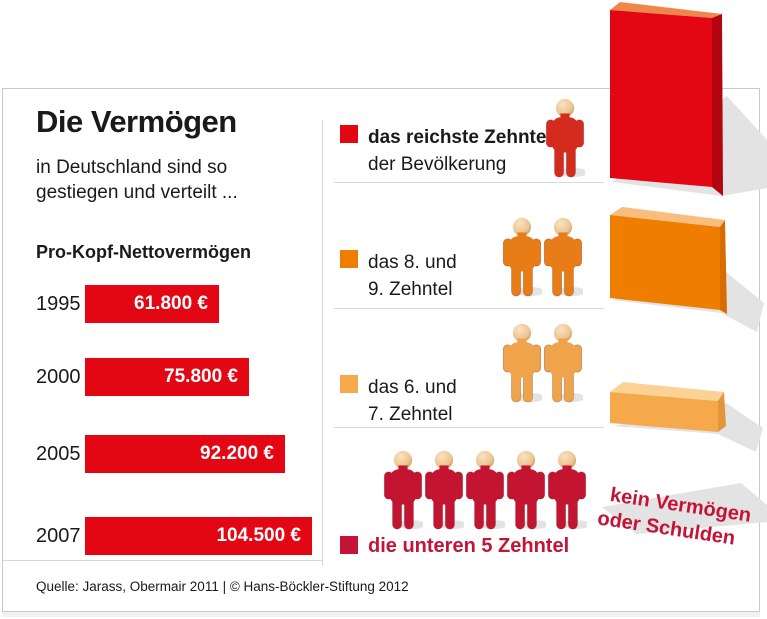 The height and width of the screenshot is (619, 767). I want to click on chart-row-2007: 2007 104.500 €, so click(181, 536).